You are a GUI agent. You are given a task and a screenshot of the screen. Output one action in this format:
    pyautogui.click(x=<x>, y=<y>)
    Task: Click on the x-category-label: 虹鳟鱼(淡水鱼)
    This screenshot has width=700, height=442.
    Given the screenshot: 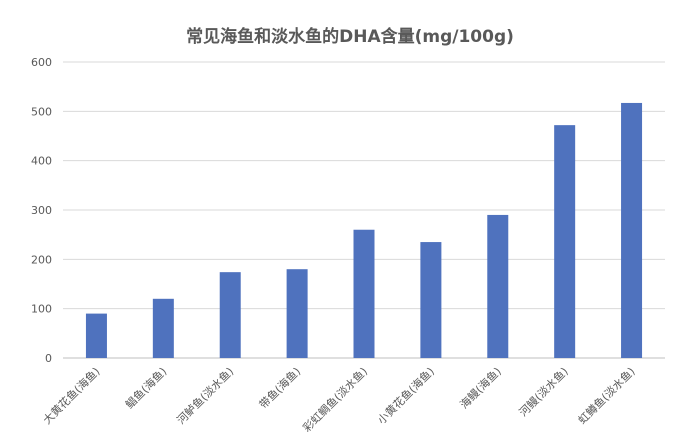 What is the action you would take?
    pyautogui.click(x=606, y=395)
    